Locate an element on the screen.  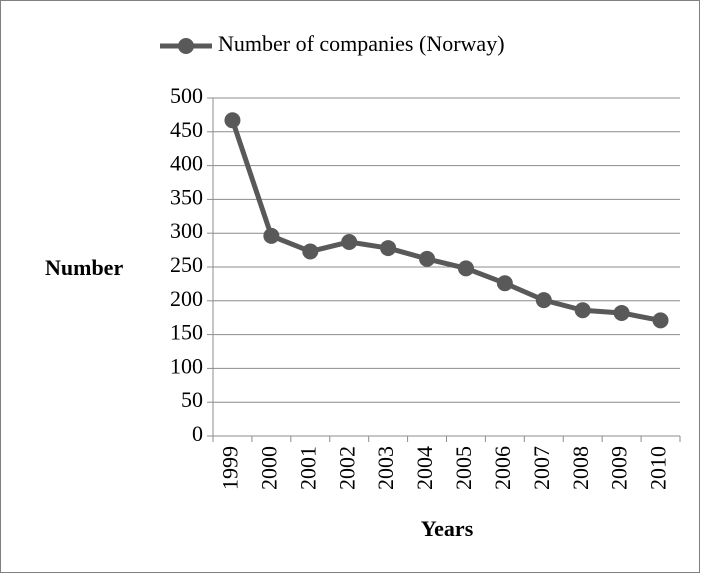
x-tick-label: 2007 is located at coordinates (541, 468).